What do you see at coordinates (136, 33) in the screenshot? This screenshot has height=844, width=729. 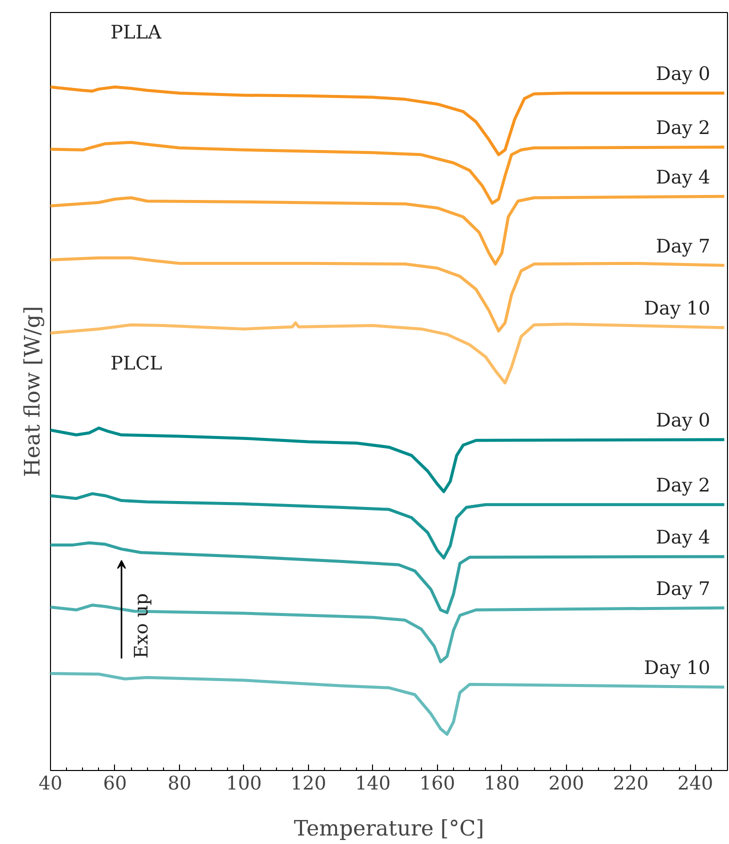 I see `text: PLLA` at bounding box center [136, 33].